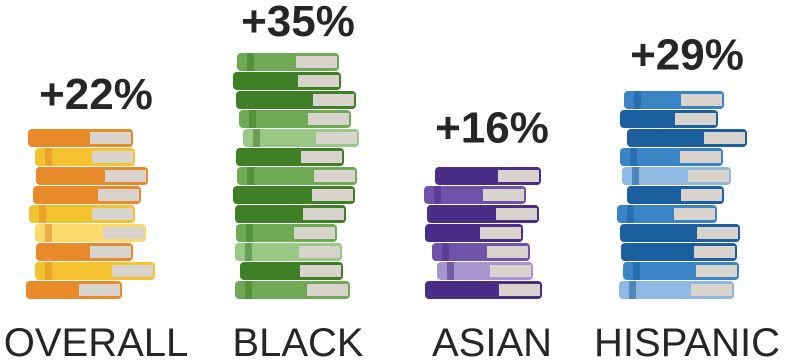 This screenshot has width=785, height=362. I want to click on value-label-asian: +16%, so click(492, 127).